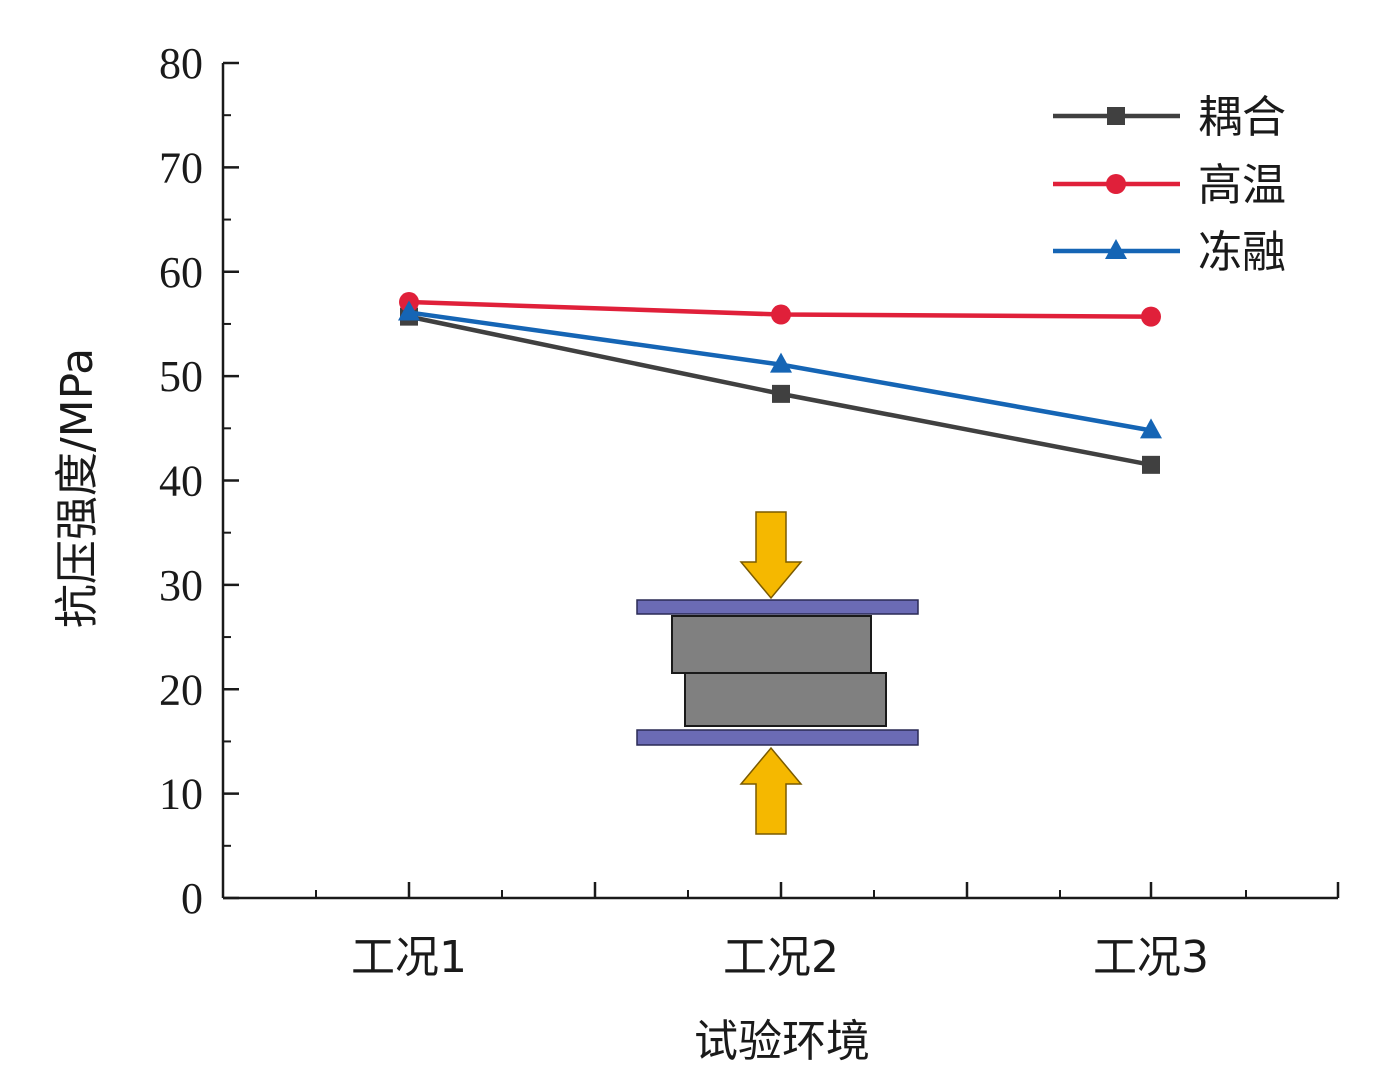  What do you see at coordinates (1242, 252) in the screenshot?
I see `legend-label: 冻融` at bounding box center [1242, 252].